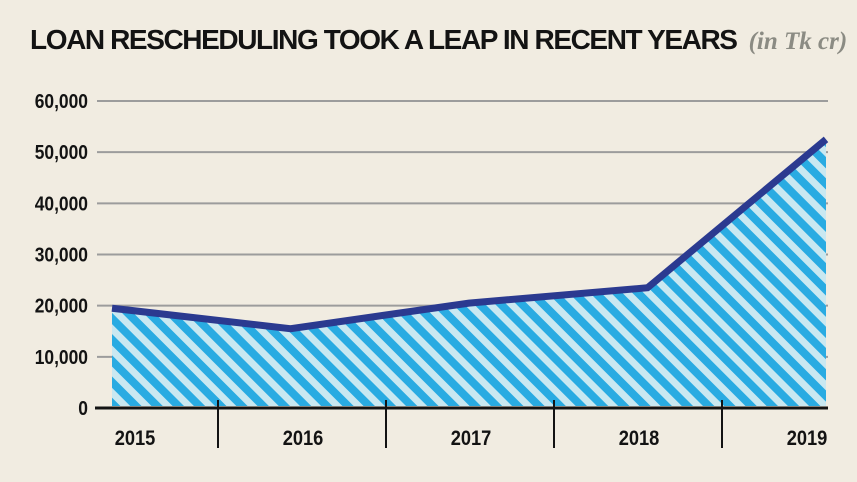 Image resolution: width=857 pixels, height=482 pixels. What do you see at coordinates (61, 204) in the screenshot?
I see `y-axis-label: 40,000` at bounding box center [61, 204].